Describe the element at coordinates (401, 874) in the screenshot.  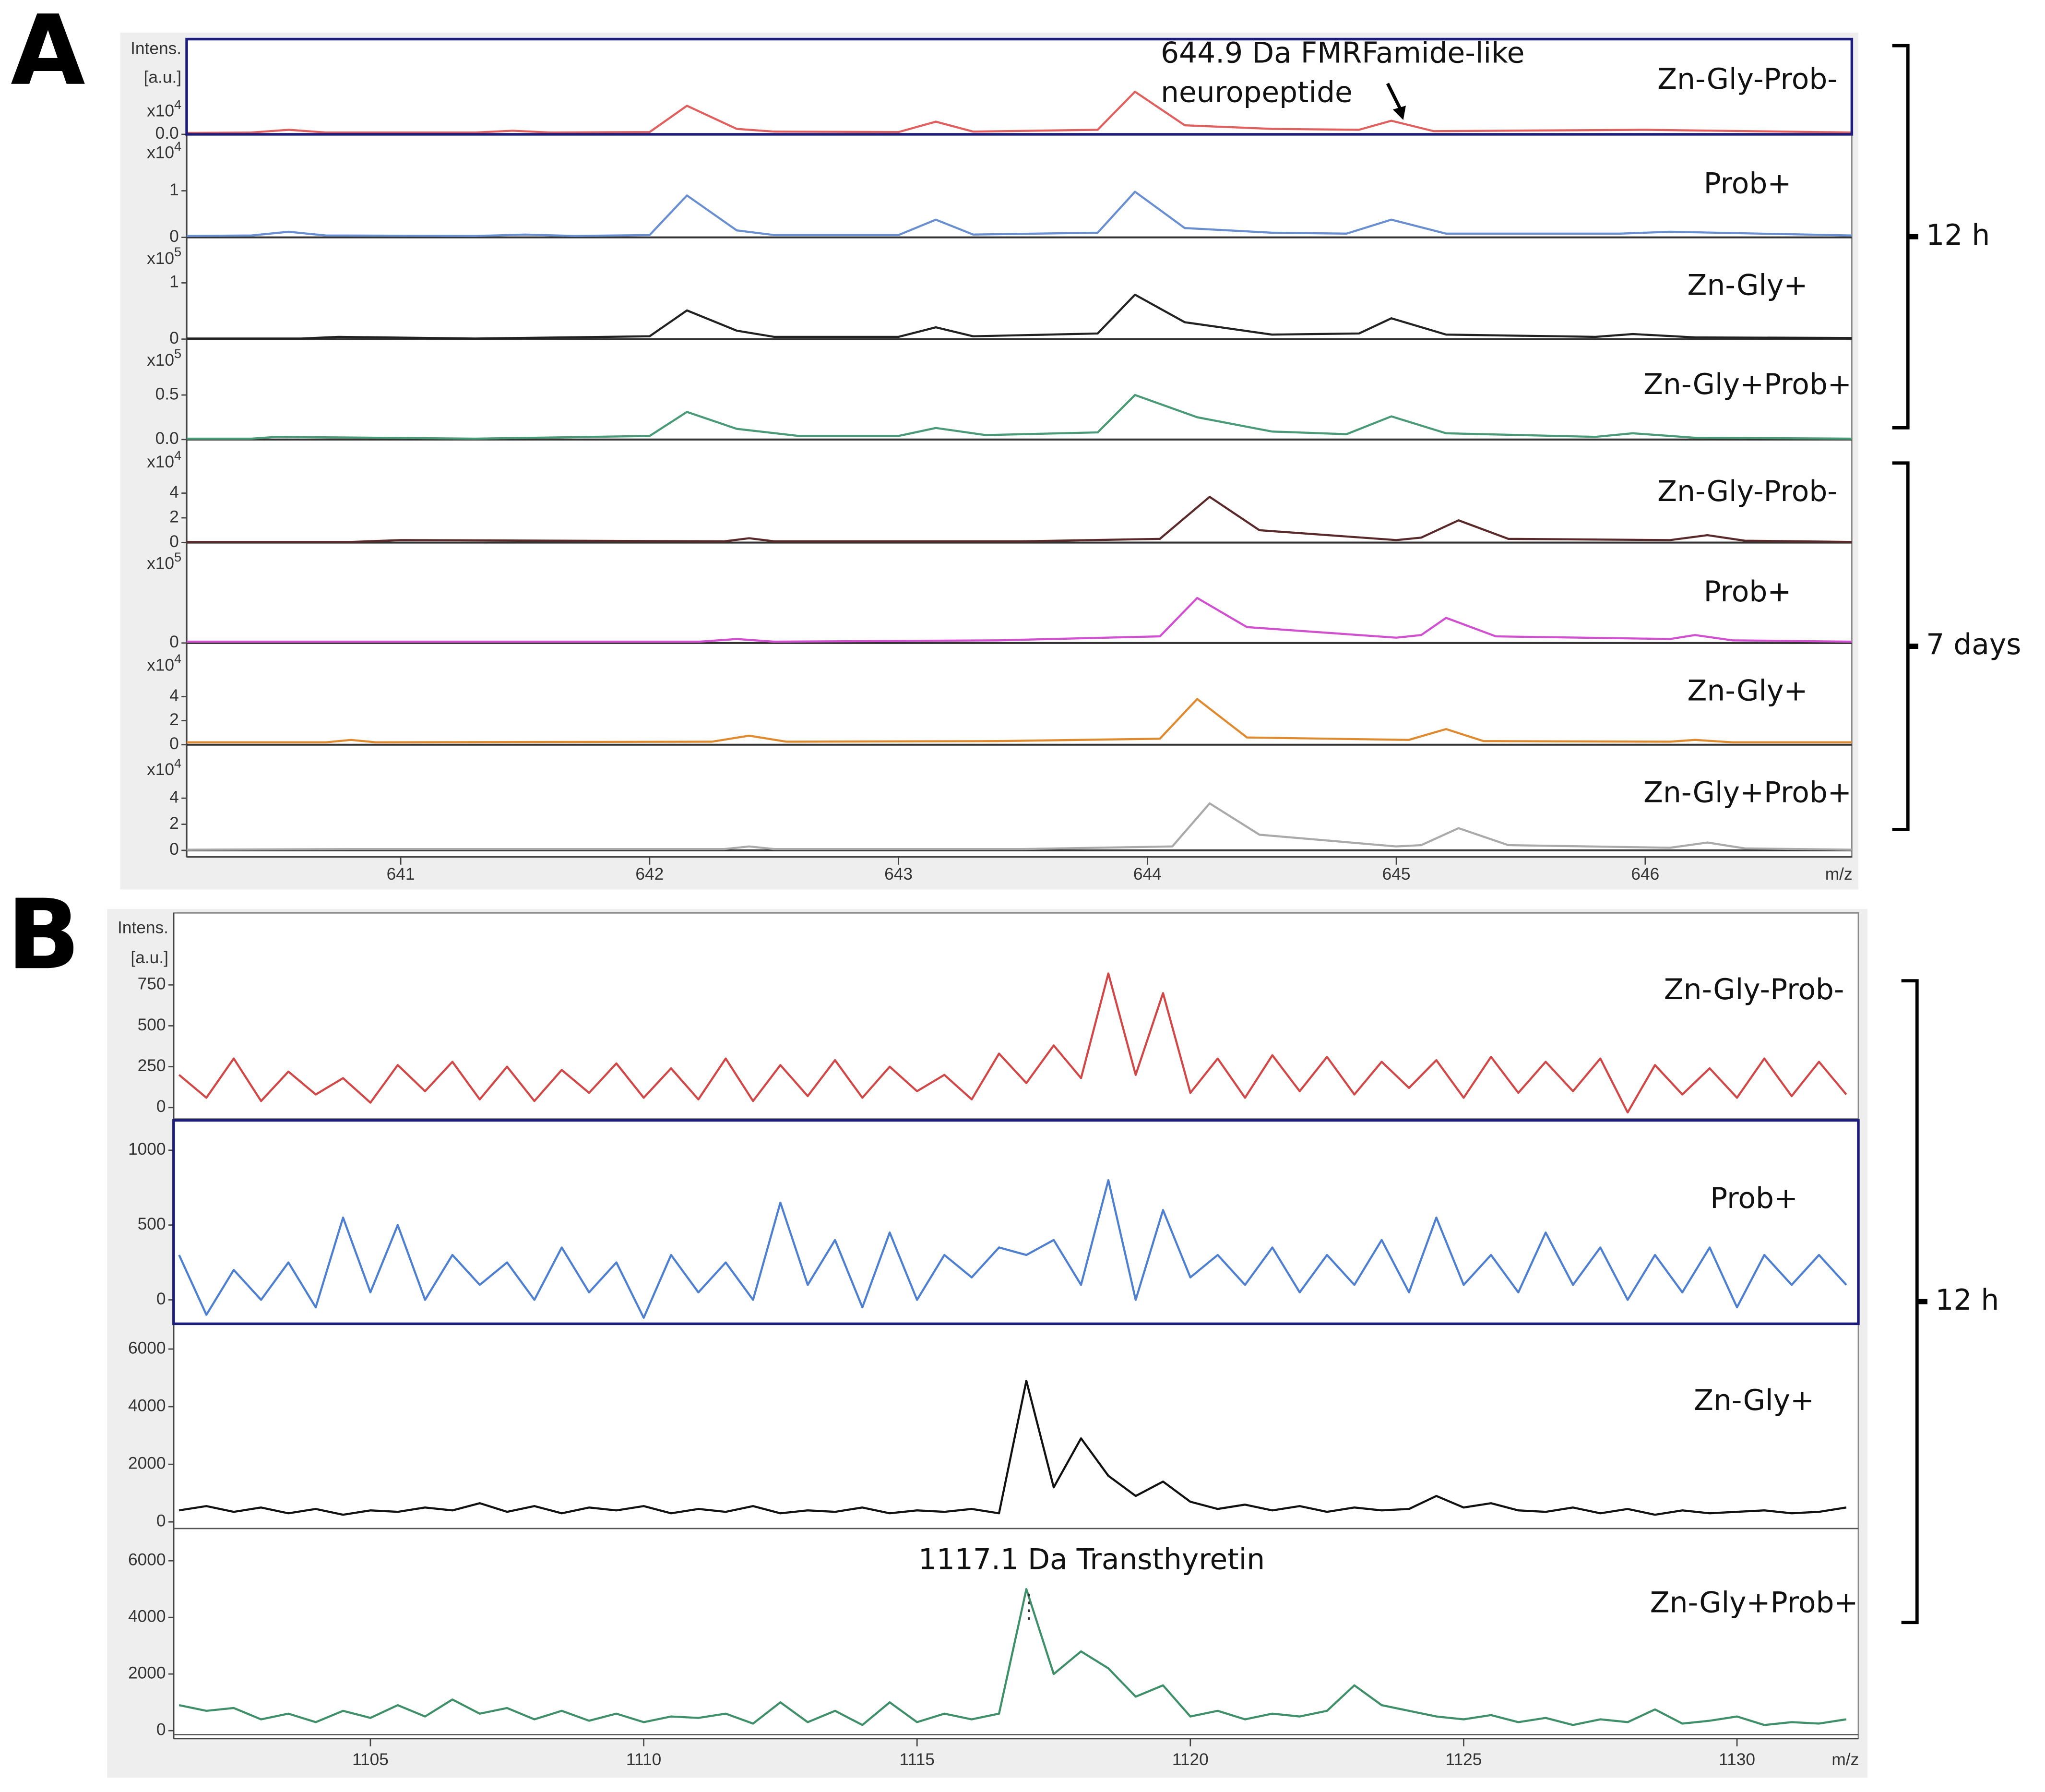
I see `x-tick-label: 641` at that location.